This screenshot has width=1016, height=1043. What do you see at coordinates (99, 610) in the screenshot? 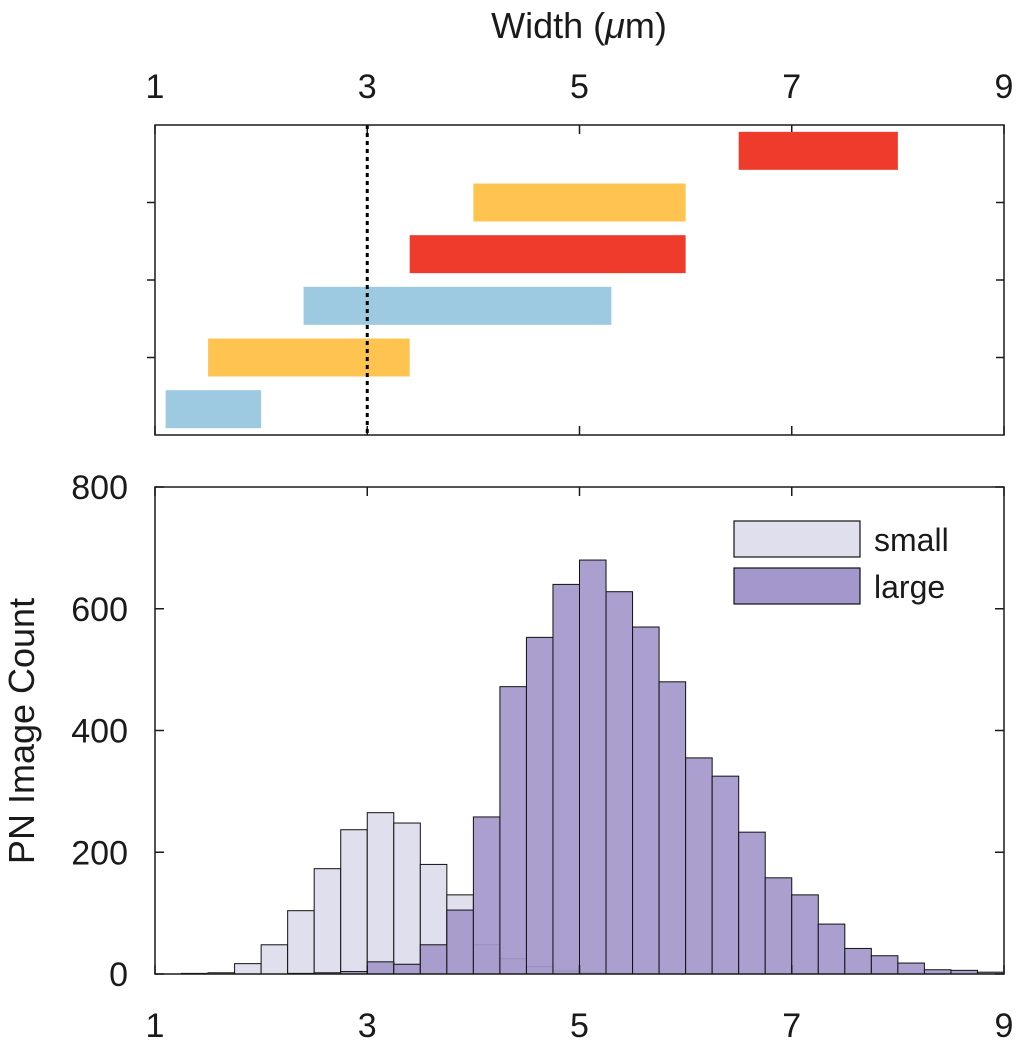
I see `y-tick-label: 600` at bounding box center [99, 610].